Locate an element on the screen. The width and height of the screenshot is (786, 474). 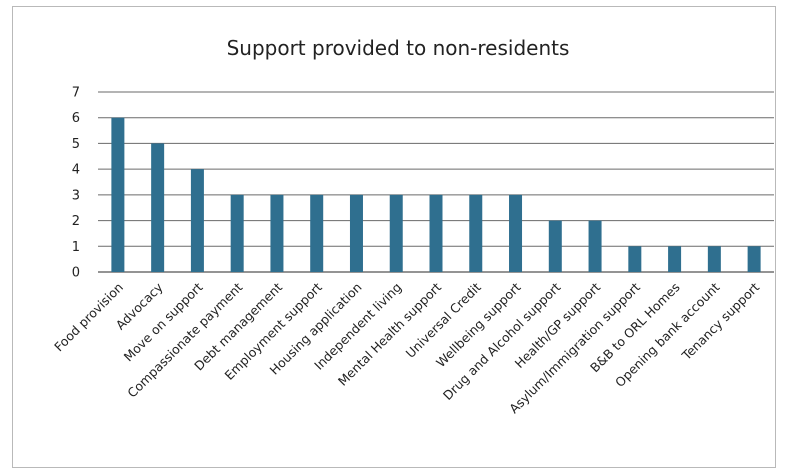
y-tick-label: 5 is located at coordinates (76, 144).